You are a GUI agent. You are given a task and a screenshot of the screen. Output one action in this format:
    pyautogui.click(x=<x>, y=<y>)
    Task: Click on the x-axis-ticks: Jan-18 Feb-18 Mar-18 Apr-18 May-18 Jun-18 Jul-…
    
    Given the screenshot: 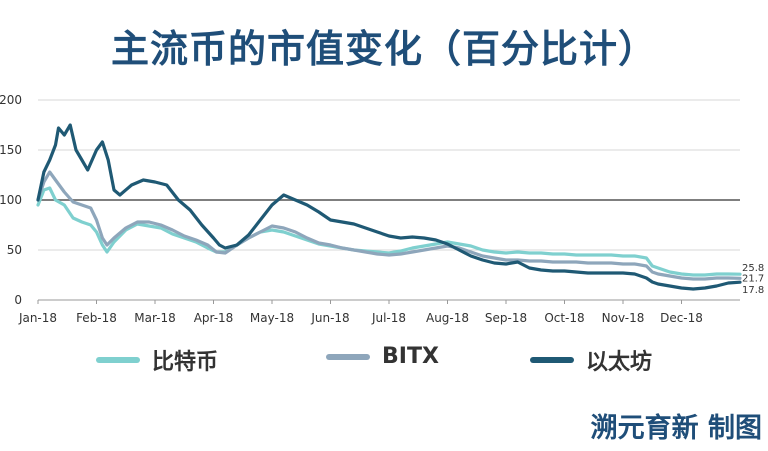 What is the action you would take?
    pyautogui.click(x=360, y=312)
    